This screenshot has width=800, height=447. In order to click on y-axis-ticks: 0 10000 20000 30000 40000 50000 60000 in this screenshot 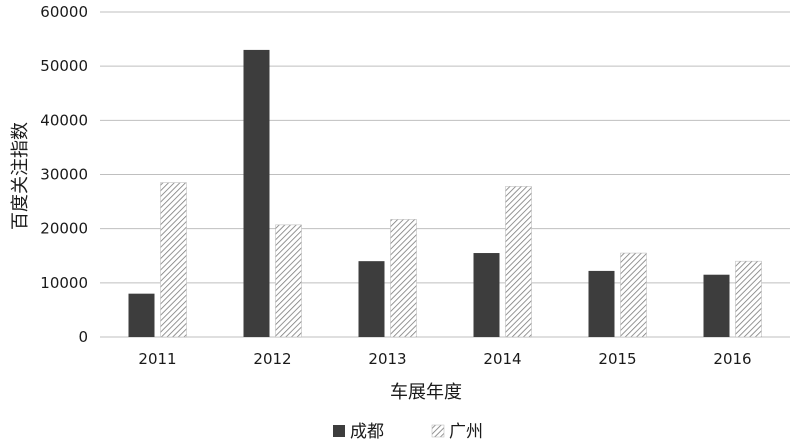, I will do `click(64, 174)`.